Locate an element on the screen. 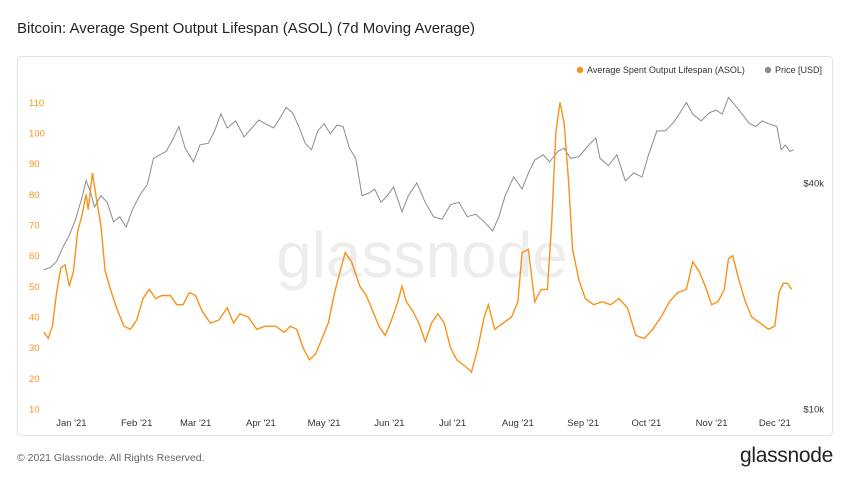  legend-asol-marker is located at coordinates (580, 70).